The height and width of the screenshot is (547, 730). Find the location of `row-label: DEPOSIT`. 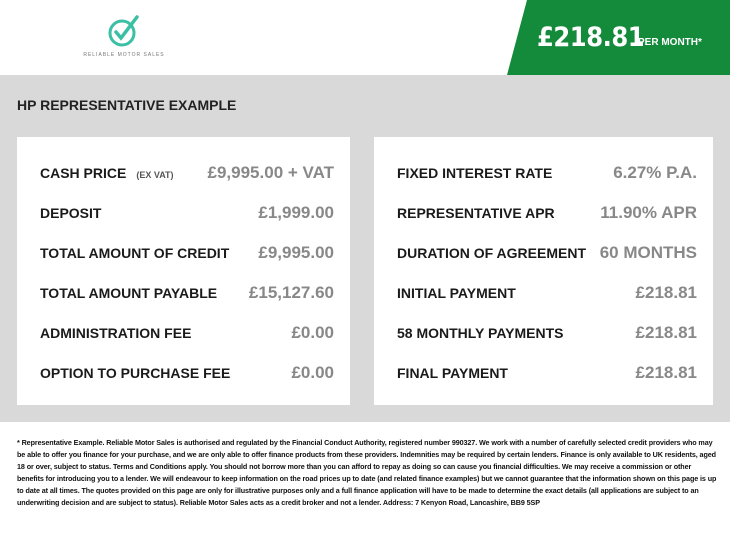

row-label: DEPOSIT is located at coordinates (71, 213).